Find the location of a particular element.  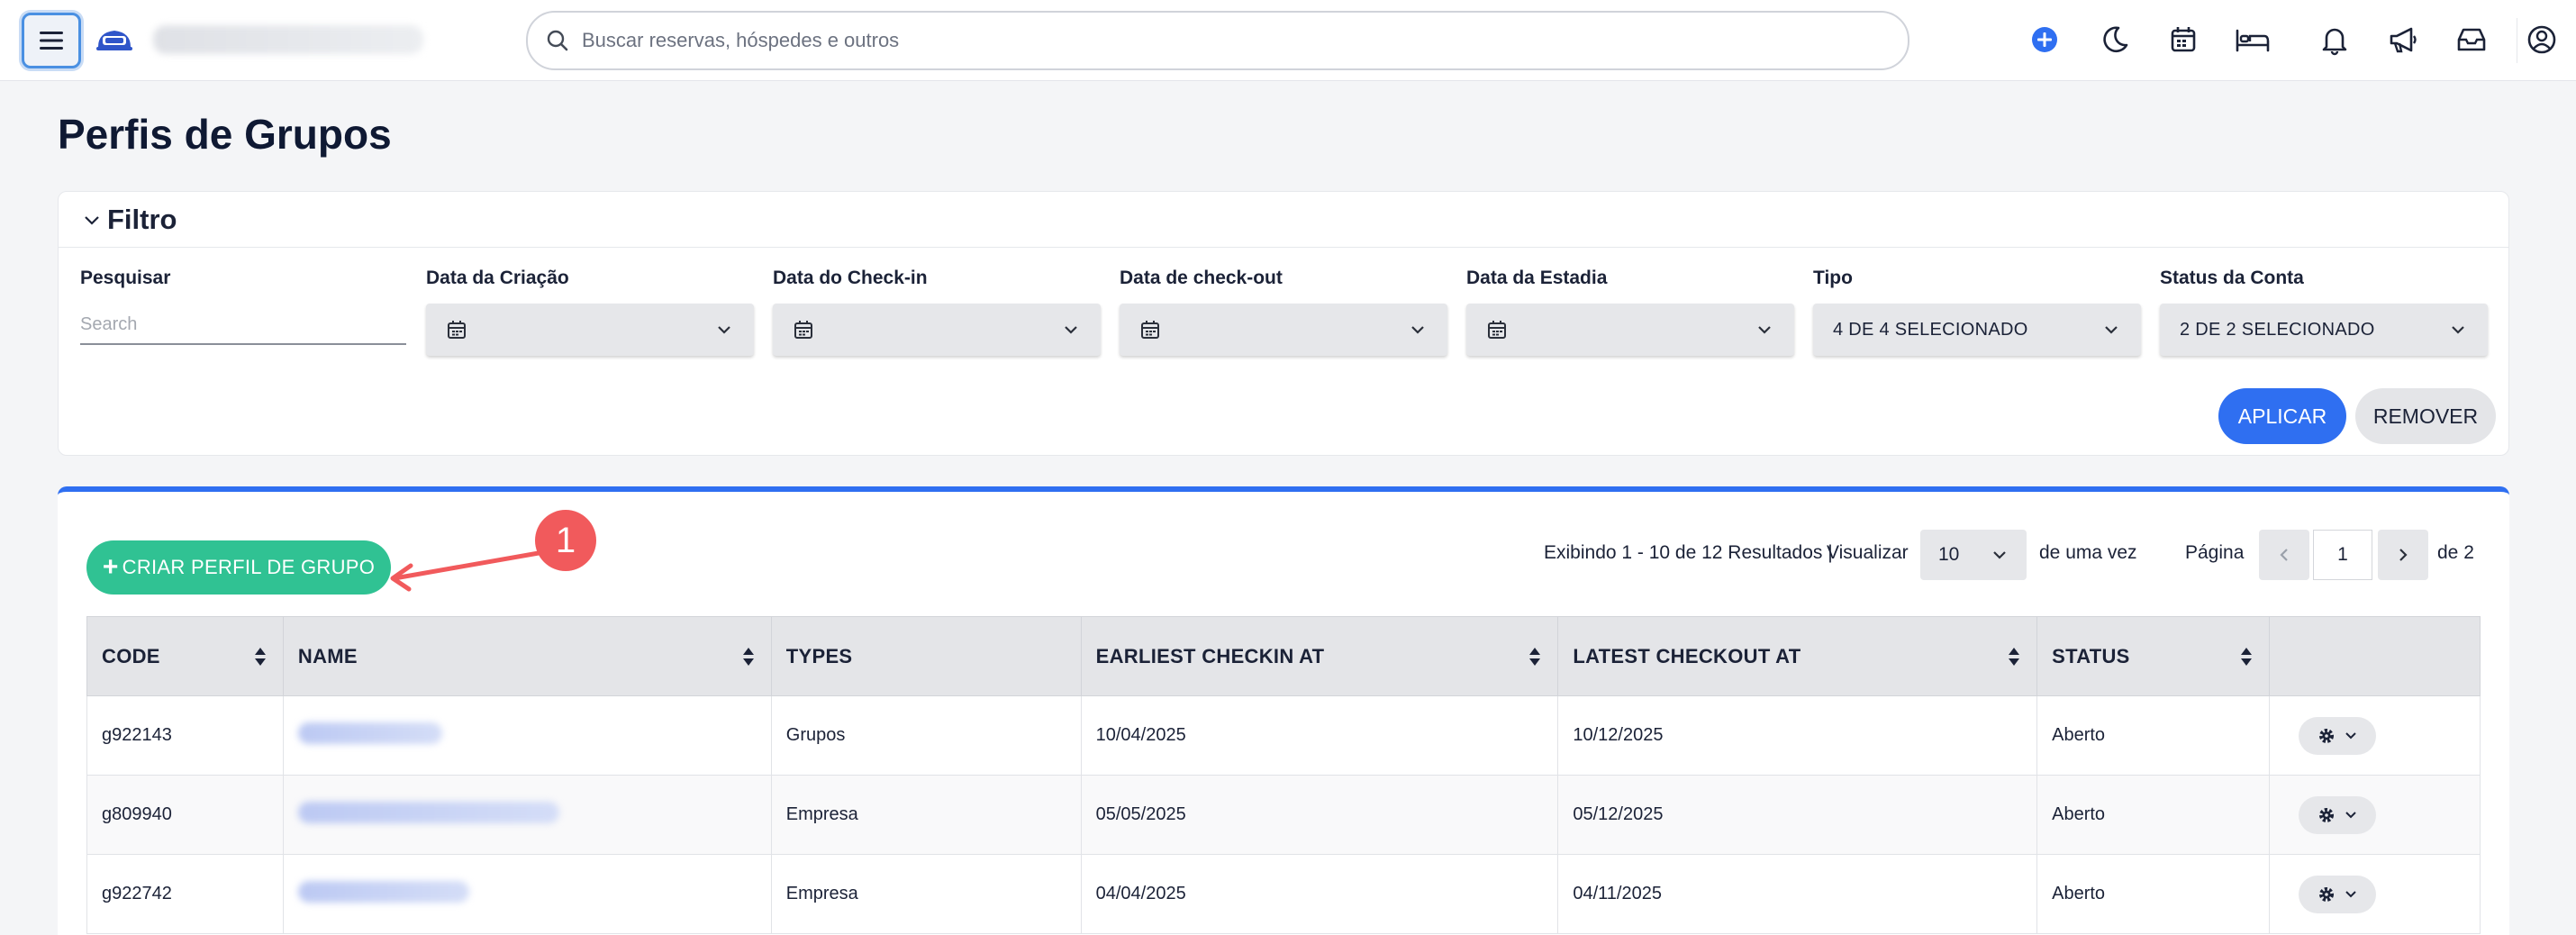

plus-circle-icon is located at coordinates (2044, 39).